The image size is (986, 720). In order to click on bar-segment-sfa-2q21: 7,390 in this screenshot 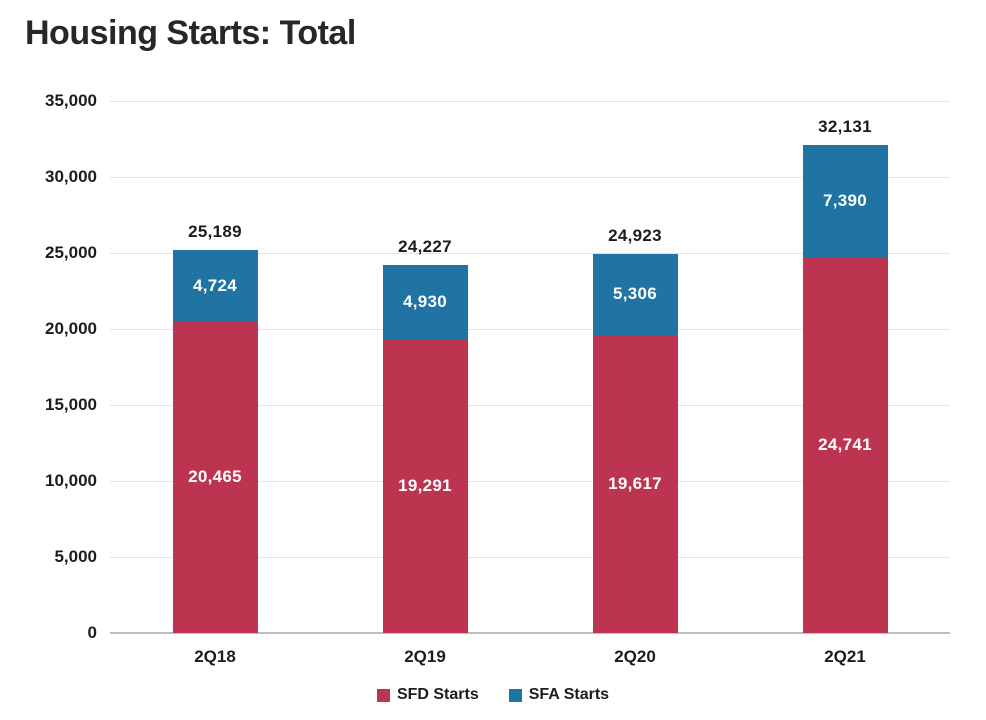, I will do `click(845, 200)`.